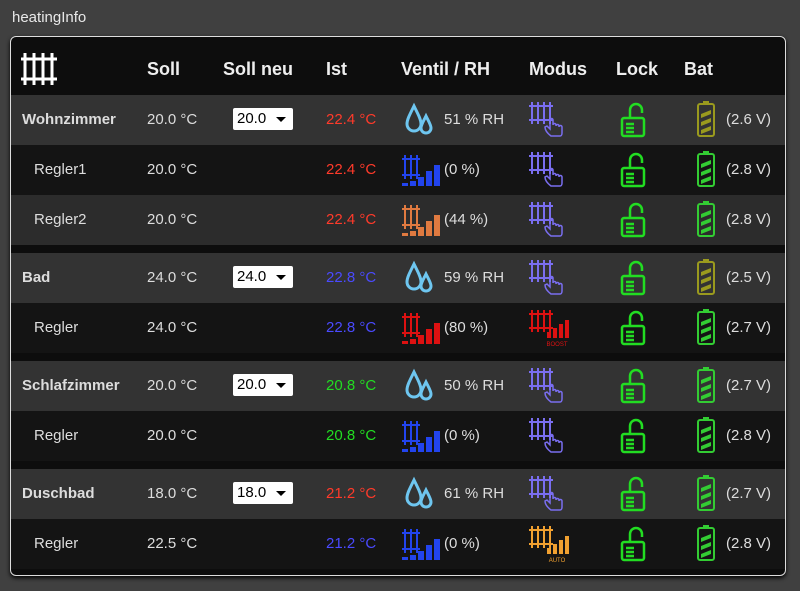 The height and width of the screenshot is (591, 800). I want to click on valve: (44 %), so click(466, 219).